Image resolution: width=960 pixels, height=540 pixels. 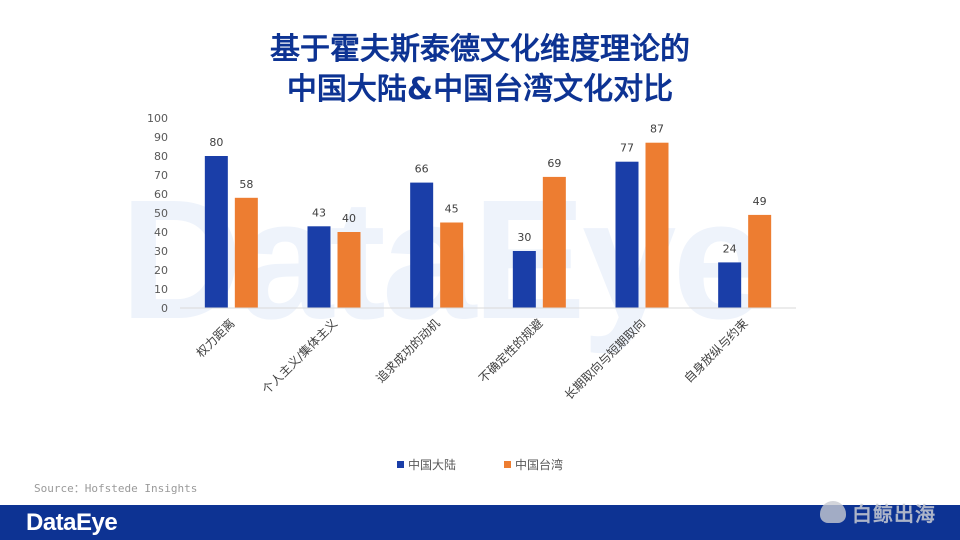 What do you see at coordinates (510, 351) in the screenshot?
I see `category-label: 不确定性的规避` at bounding box center [510, 351].